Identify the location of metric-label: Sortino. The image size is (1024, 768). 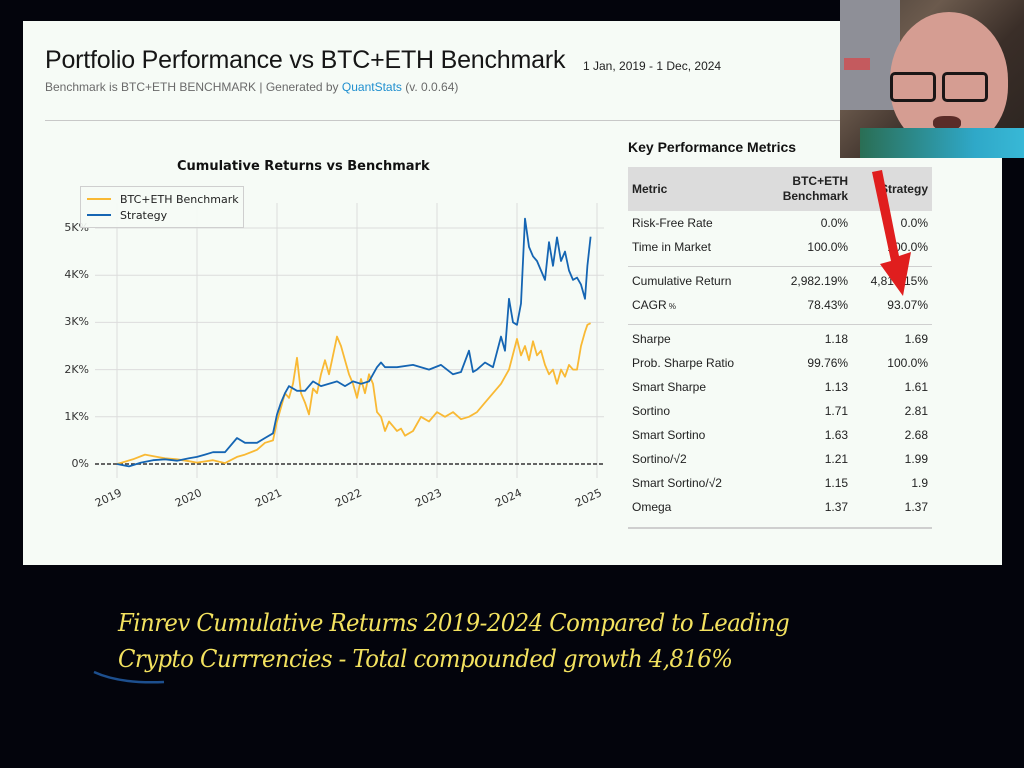
(651, 411).